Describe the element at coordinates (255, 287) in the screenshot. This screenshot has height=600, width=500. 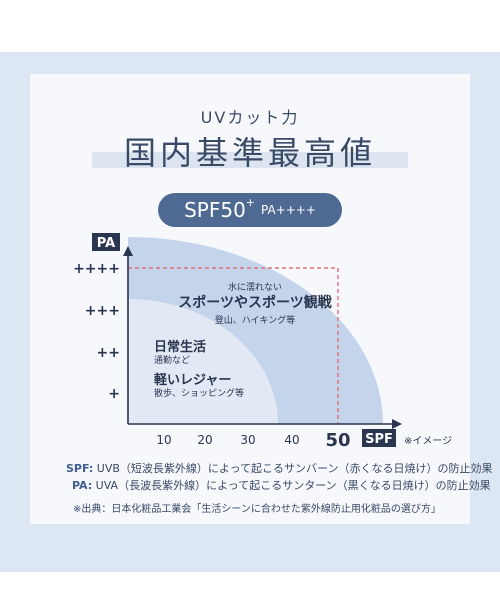
I see `sports-pre-label: 水に濡れない` at that location.